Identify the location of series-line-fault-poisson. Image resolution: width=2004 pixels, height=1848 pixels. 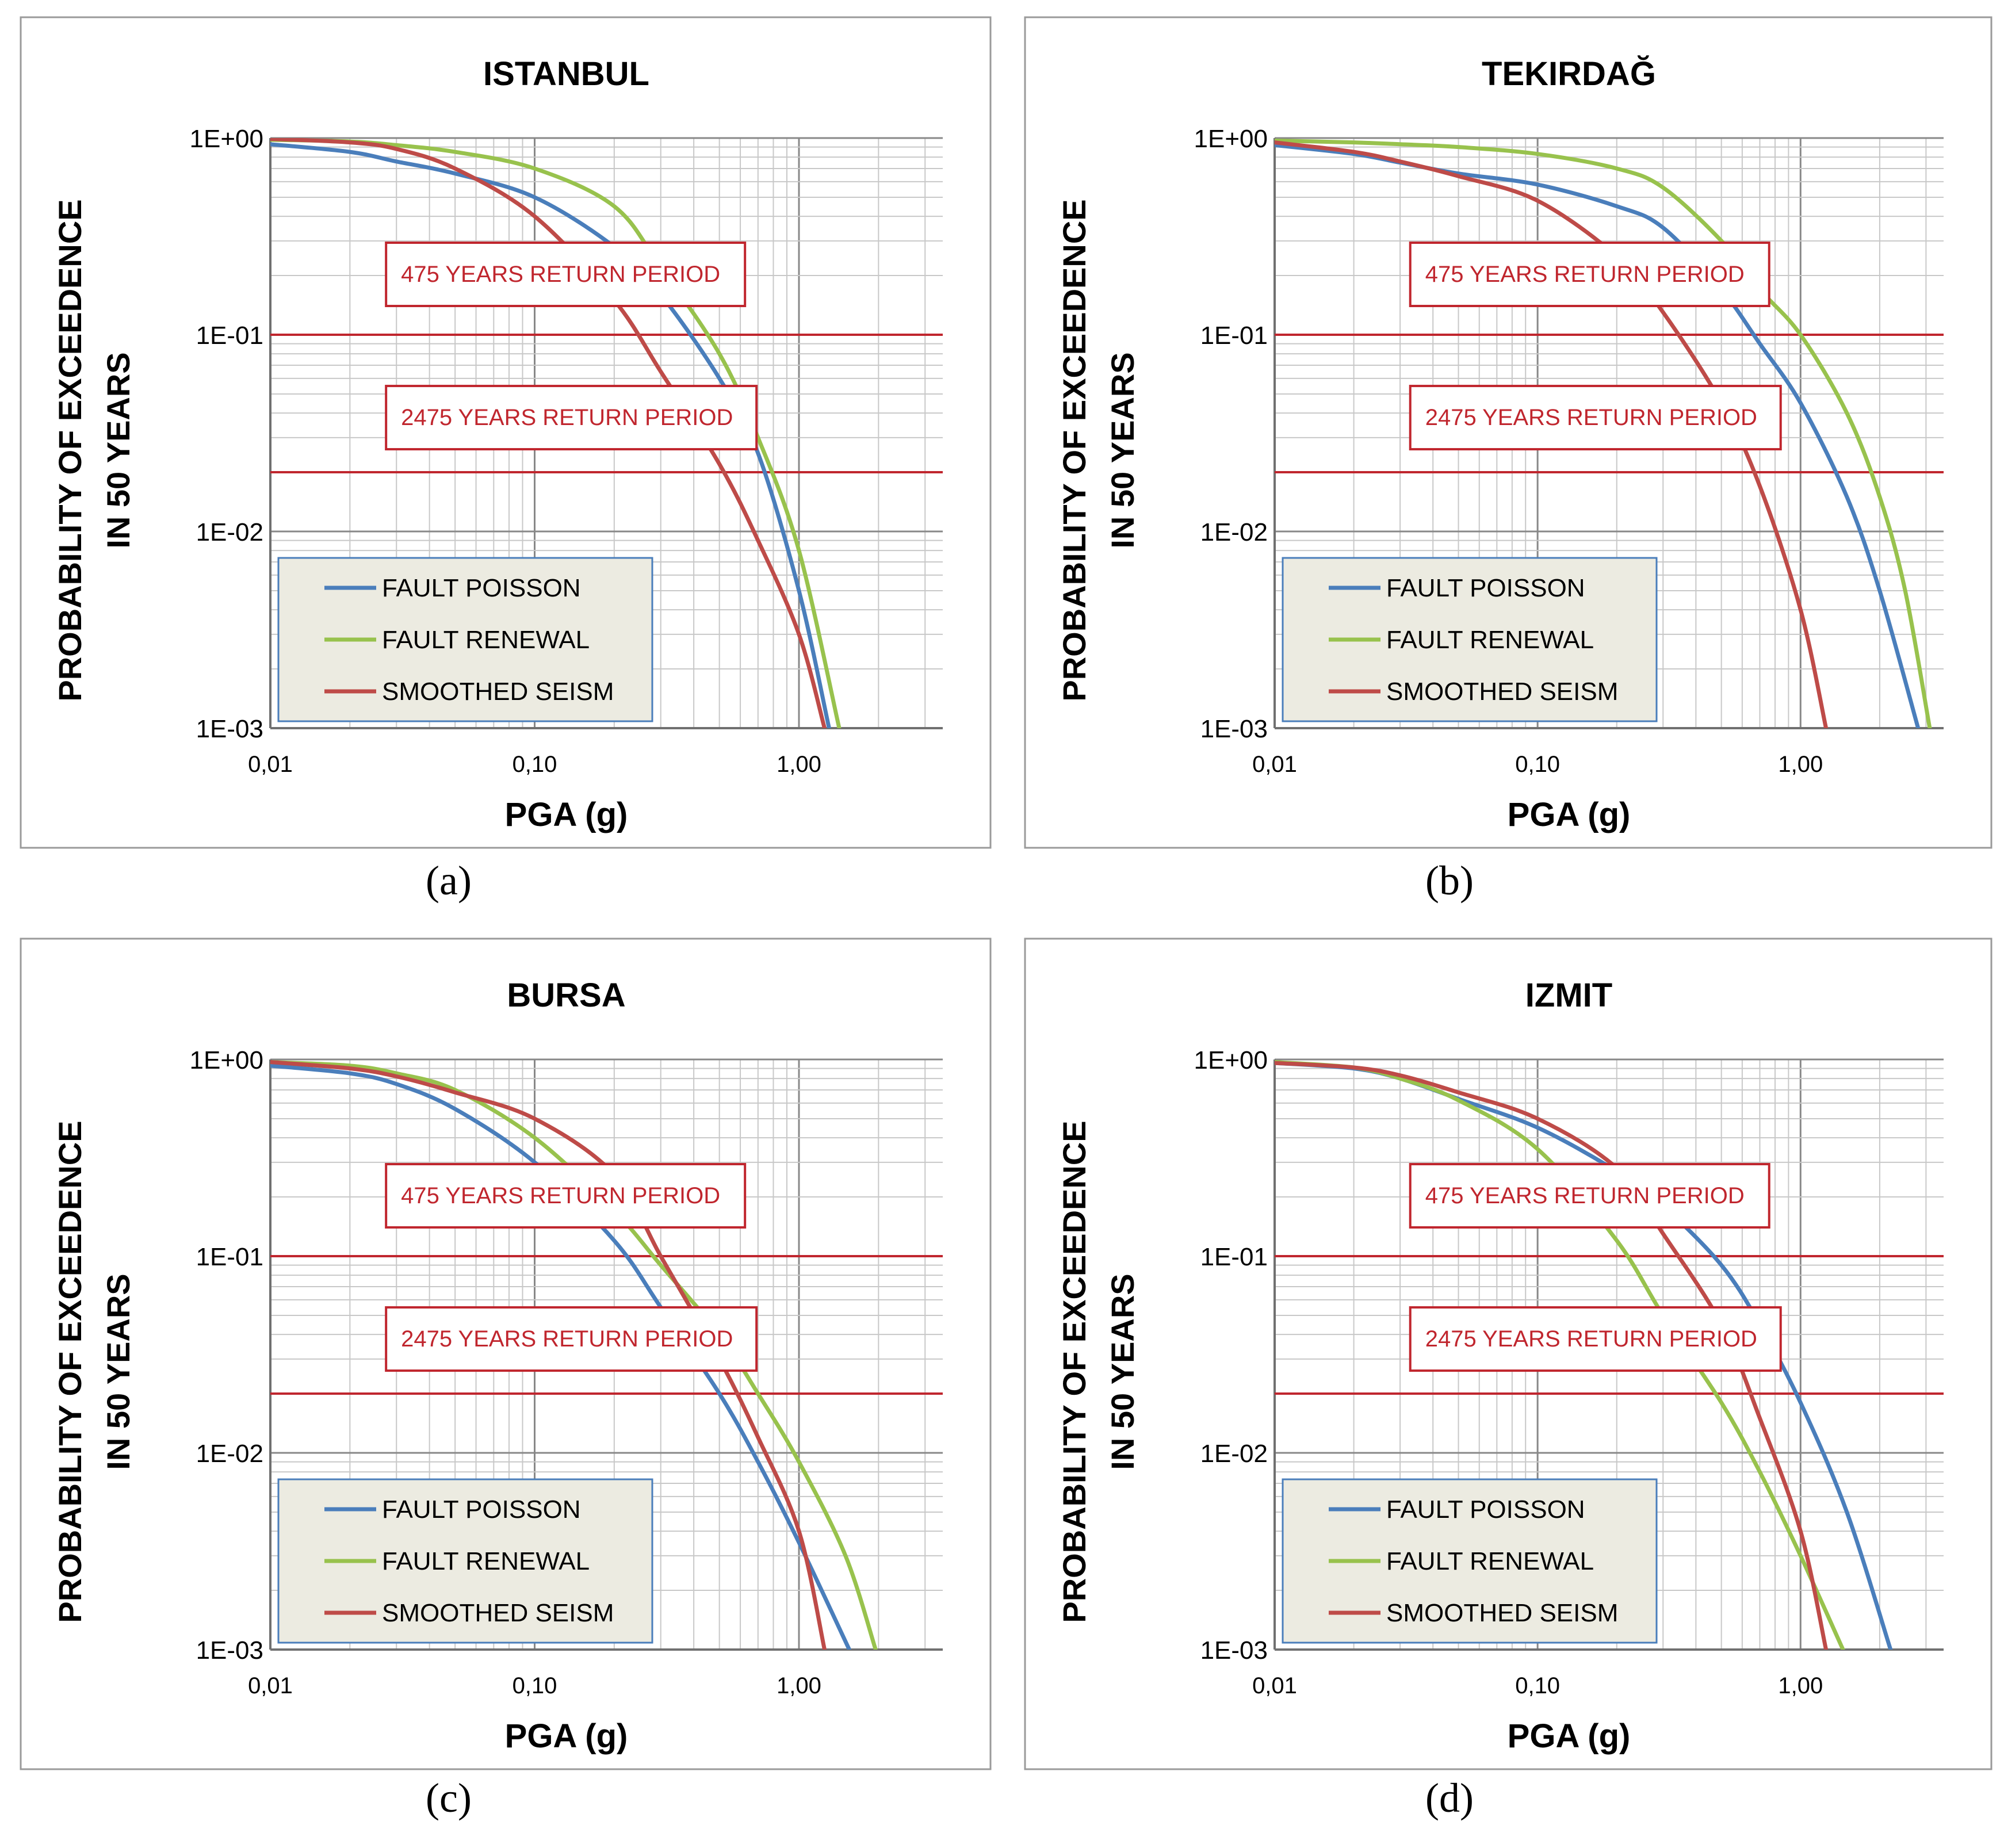
(560, 1356).